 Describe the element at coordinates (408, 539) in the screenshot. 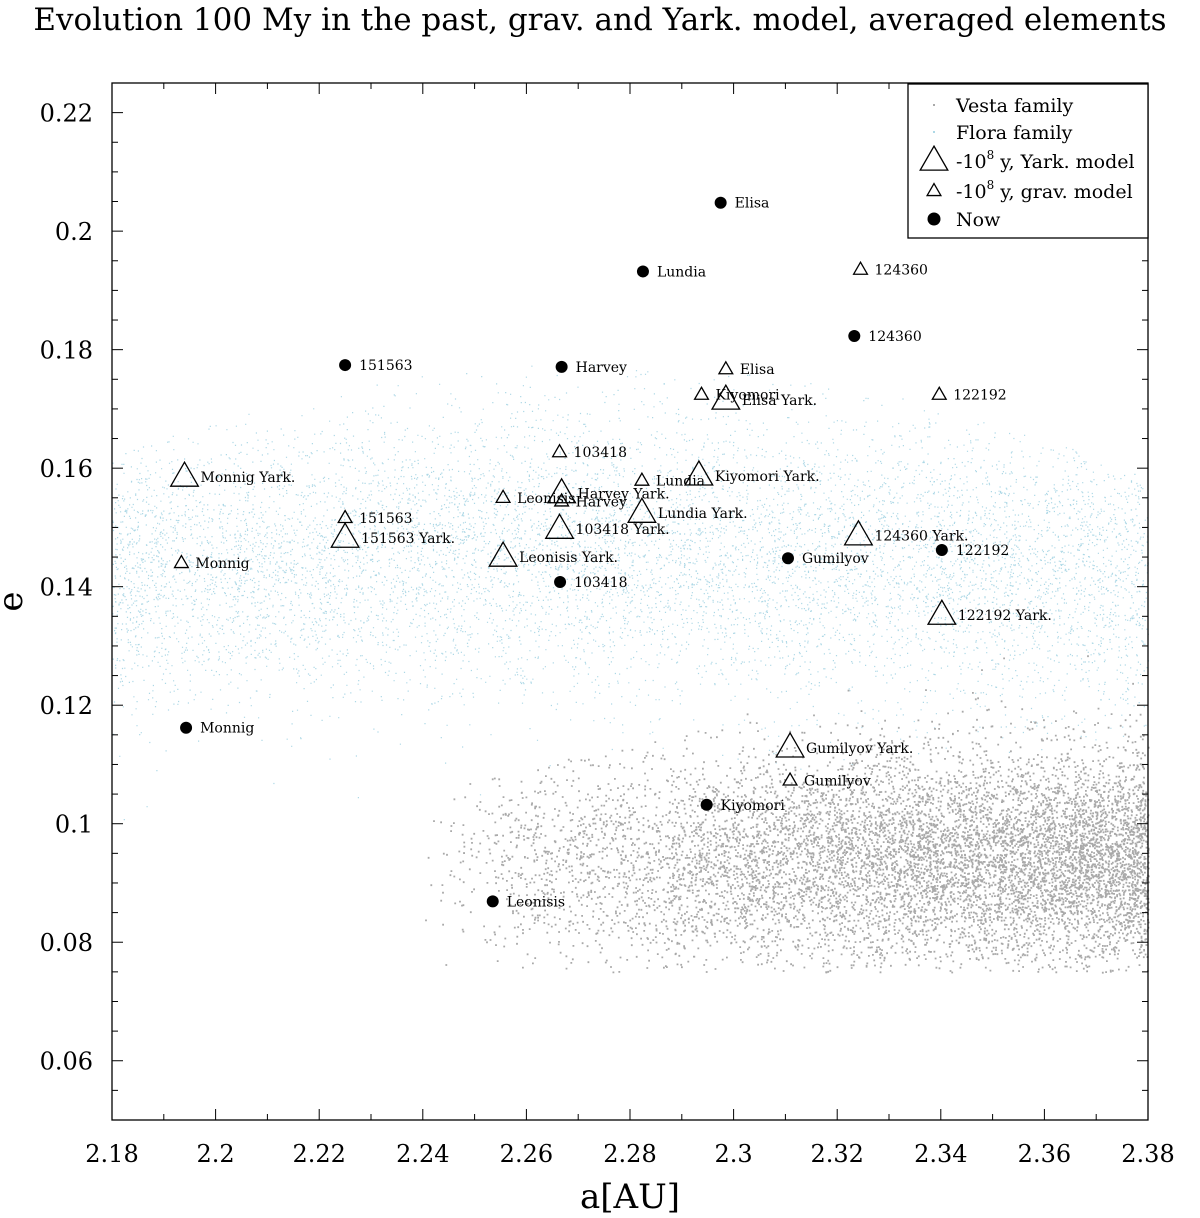

I see `point-label: 151563 Yark.` at that location.